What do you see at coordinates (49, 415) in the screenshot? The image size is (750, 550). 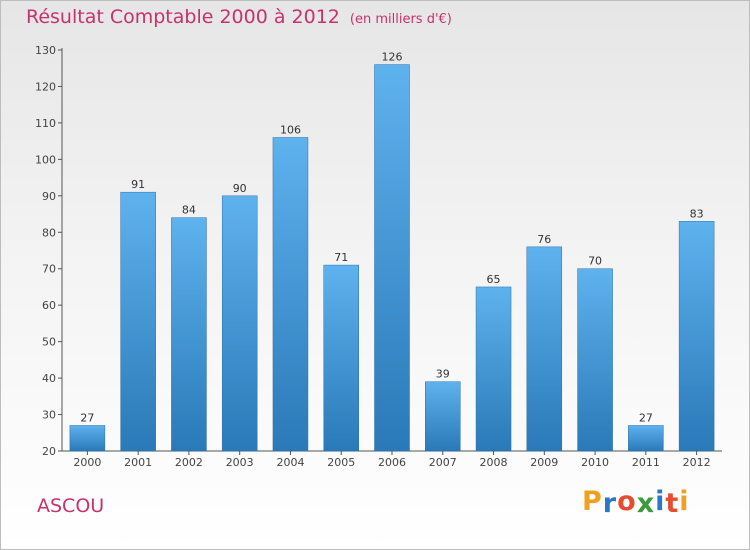 I see `y-tick-label: 30` at bounding box center [49, 415].